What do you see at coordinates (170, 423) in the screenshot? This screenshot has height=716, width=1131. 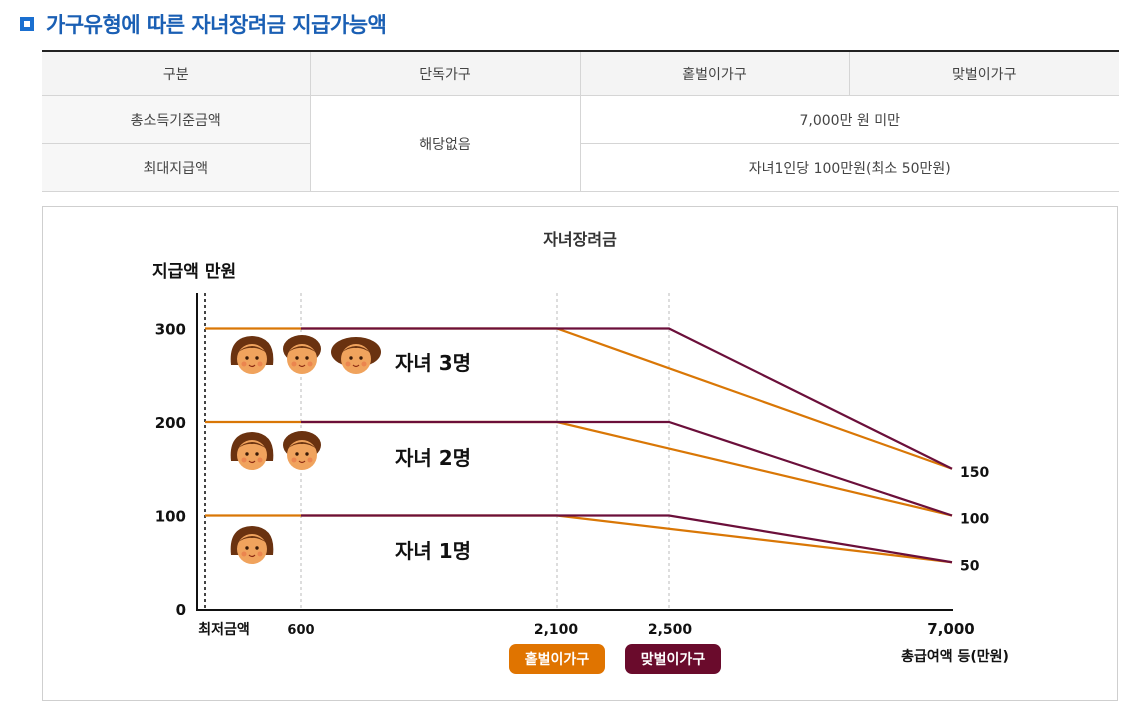 I see `y-tick-label: 200` at bounding box center [170, 423].